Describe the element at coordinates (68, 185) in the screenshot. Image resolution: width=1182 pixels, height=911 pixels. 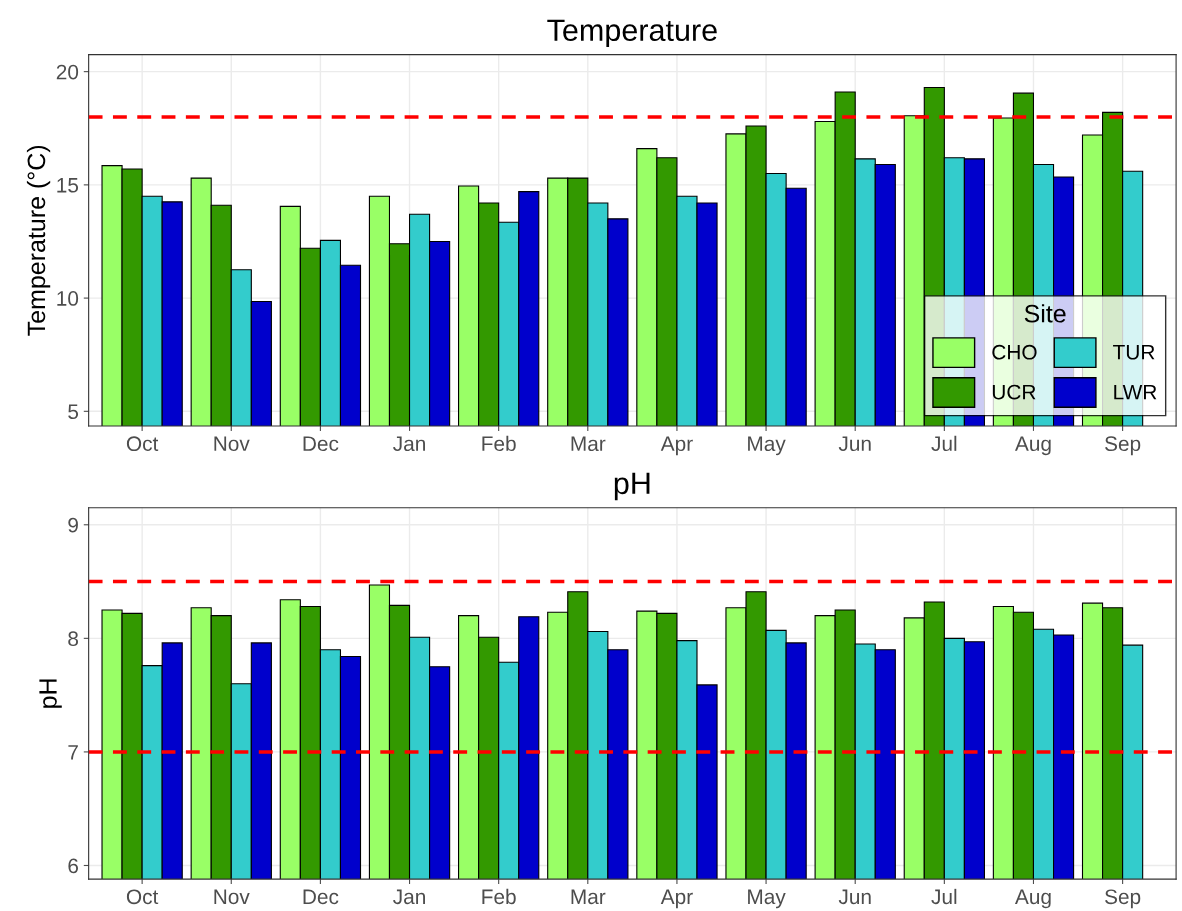
I see `y-tick-label: 15` at that location.